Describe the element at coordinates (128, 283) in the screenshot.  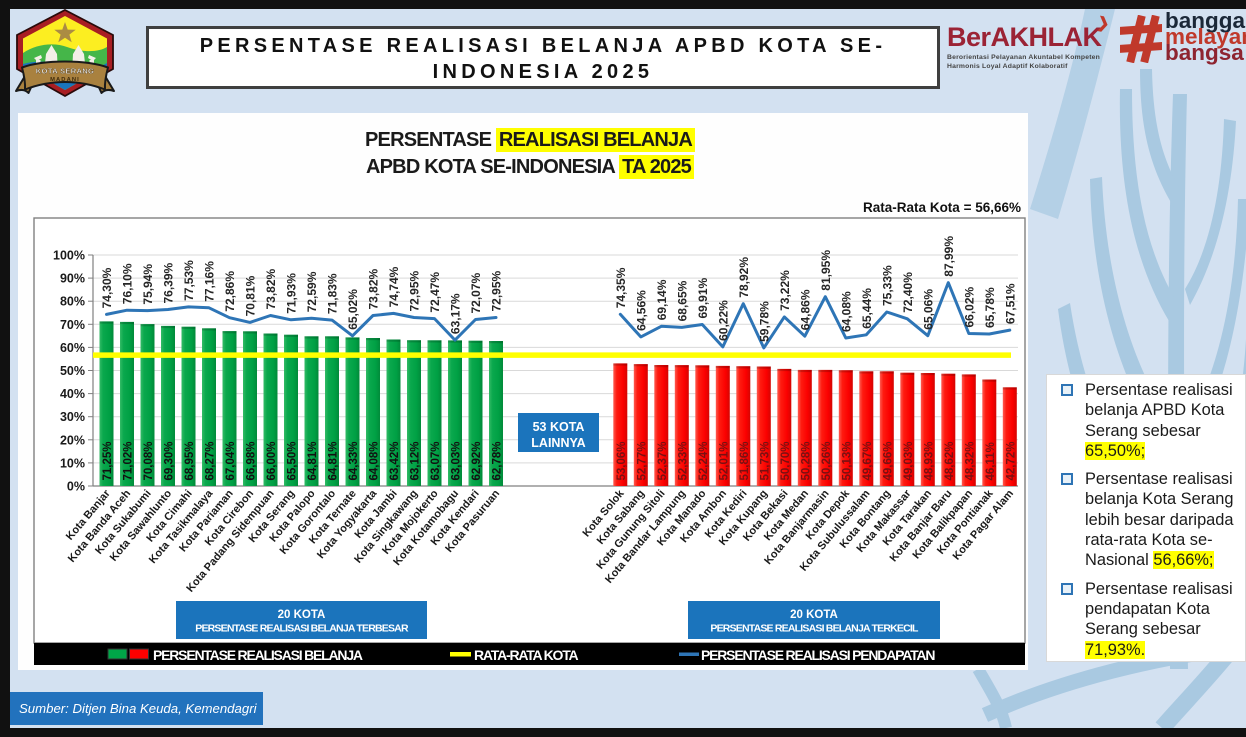
I see `svg-text: 76,10%` at that location.